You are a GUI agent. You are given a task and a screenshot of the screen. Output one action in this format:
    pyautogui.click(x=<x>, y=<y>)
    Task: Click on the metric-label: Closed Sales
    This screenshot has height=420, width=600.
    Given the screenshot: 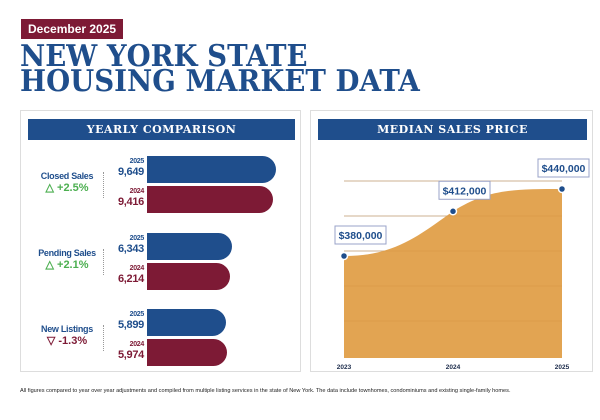 What is the action you would take?
    pyautogui.click(x=67, y=176)
    